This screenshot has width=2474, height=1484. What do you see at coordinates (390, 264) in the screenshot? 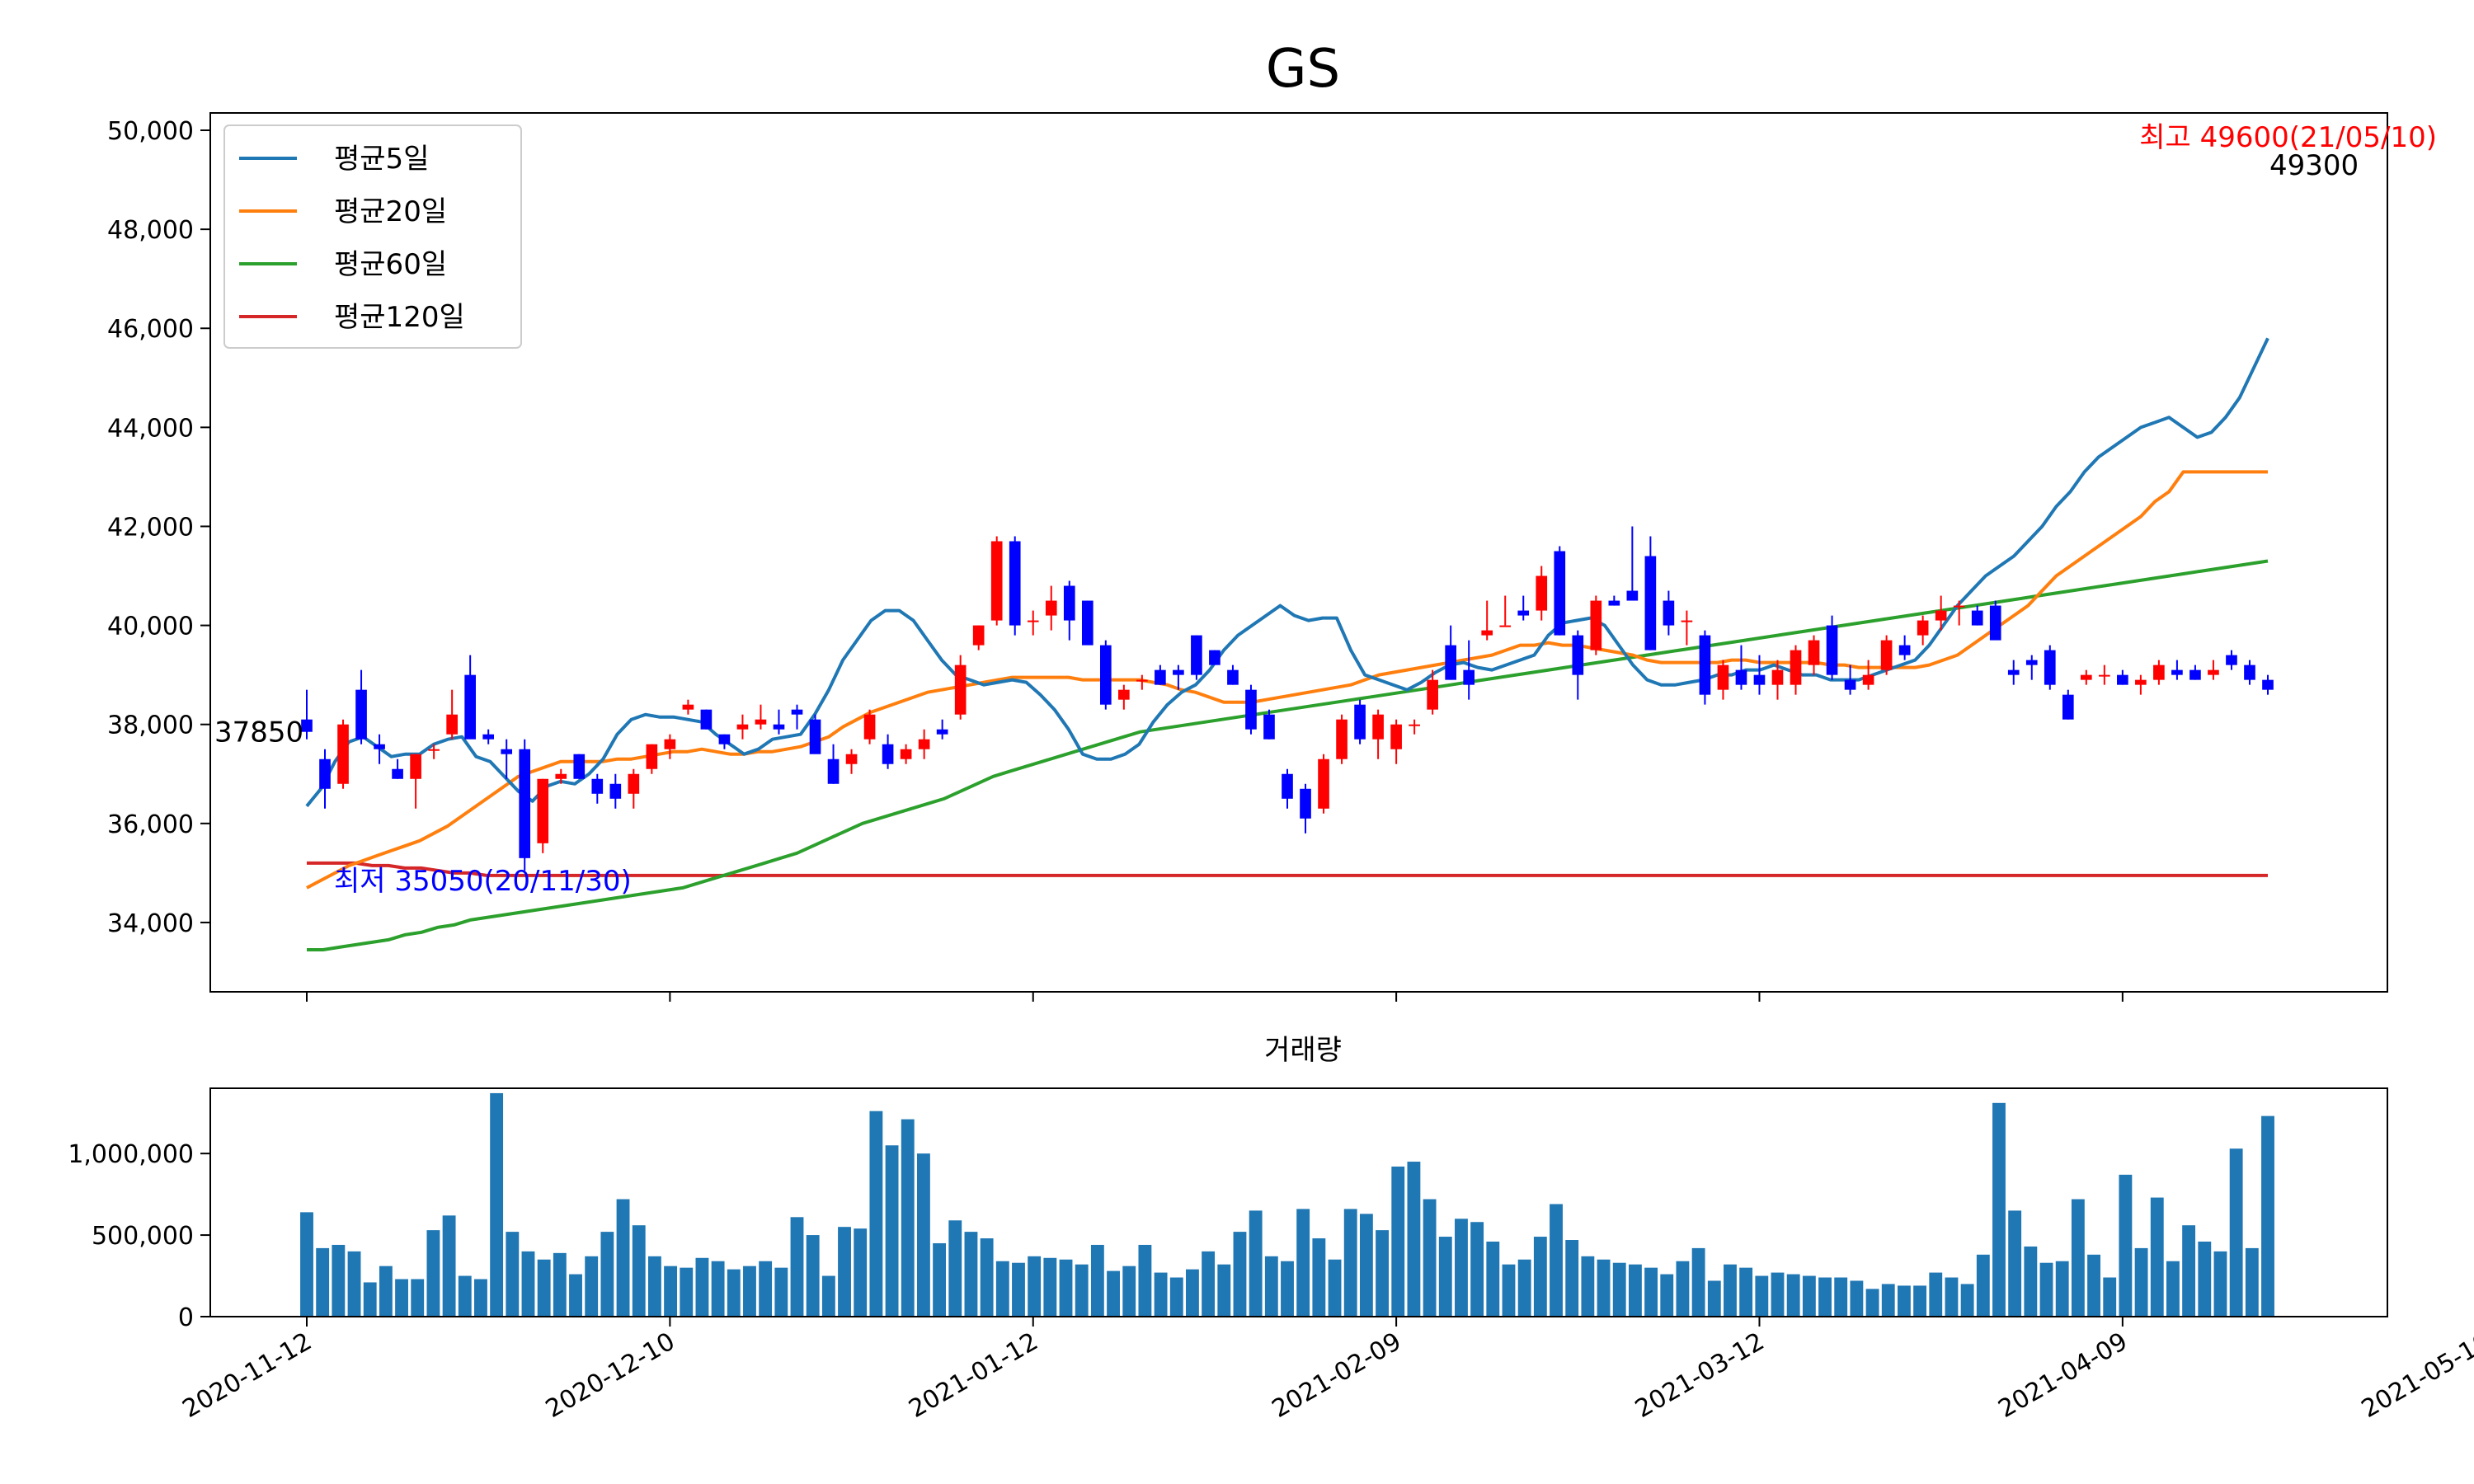
I see `legend-label: 평균60일` at bounding box center [390, 264].